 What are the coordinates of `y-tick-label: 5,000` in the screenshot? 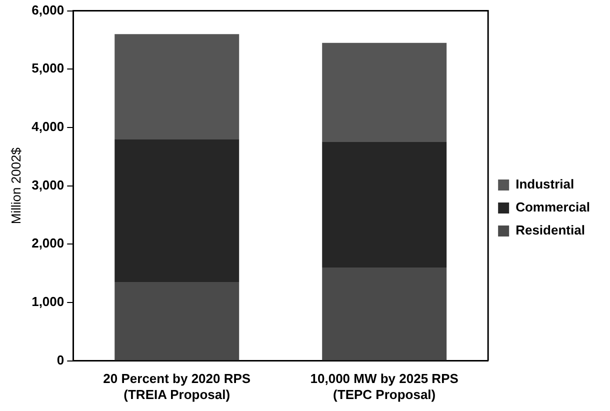 It's located at (48, 68).